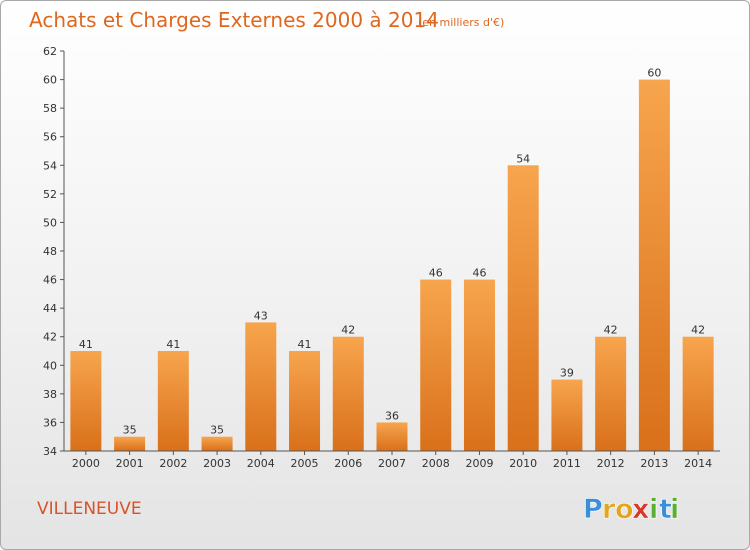 The height and width of the screenshot is (550, 750). Describe the element at coordinates (50, 80) in the screenshot. I see `y-tick-label: 60` at that location.